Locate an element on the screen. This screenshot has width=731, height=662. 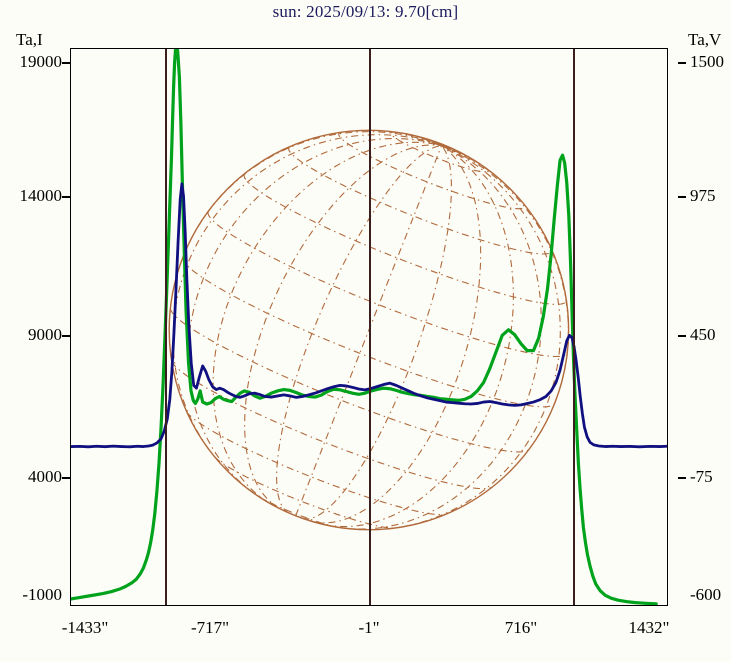
right-axis-caption: Ta,V is located at coordinates (705, 39).